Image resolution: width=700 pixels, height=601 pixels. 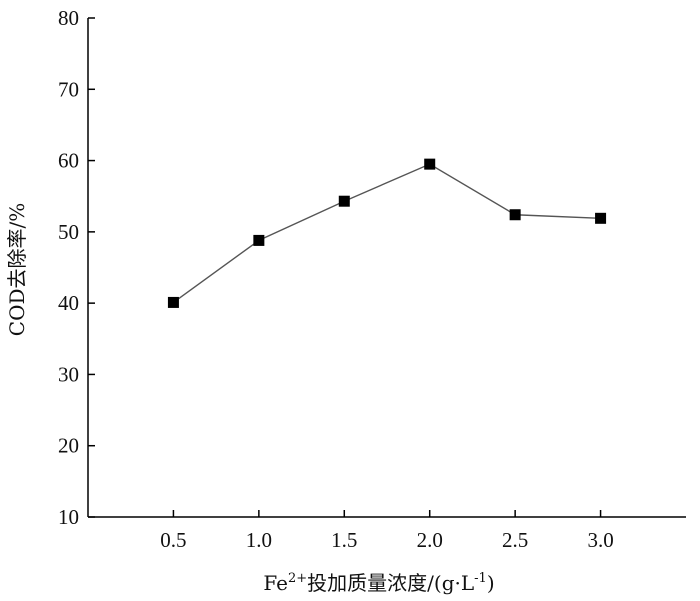 What do you see at coordinates (259, 540) in the screenshot?
I see `x-tick-label: 1.0` at bounding box center [259, 540].